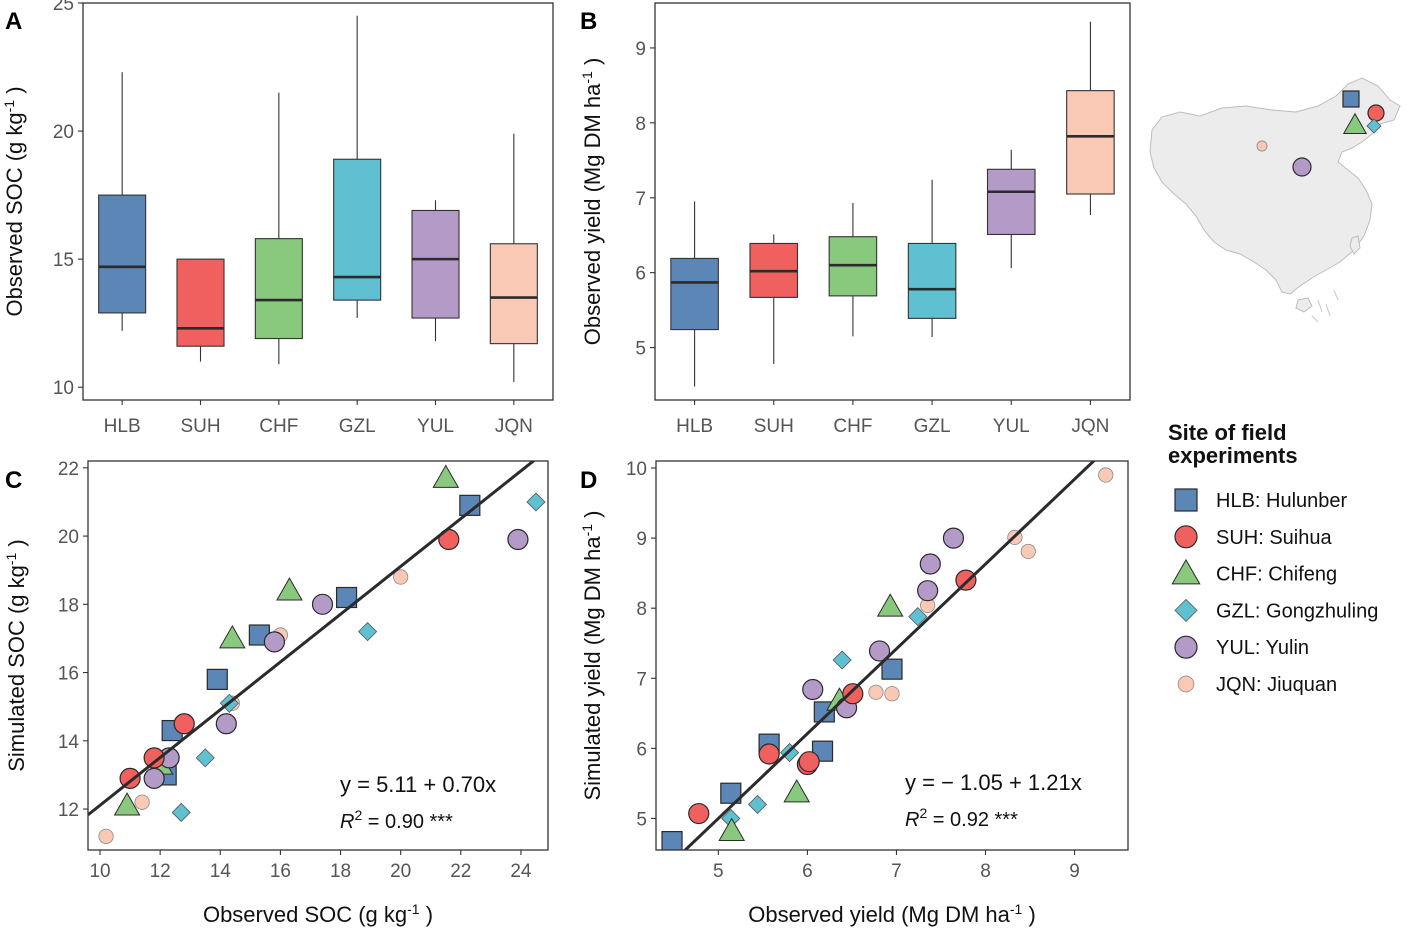 Image resolution: width=1417 pixels, height=941 pixels. What do you see at coordinates (641, 539) in the screenshot?
I see `panel-d-ytick-label: 9` at bounding box center [641, 539].